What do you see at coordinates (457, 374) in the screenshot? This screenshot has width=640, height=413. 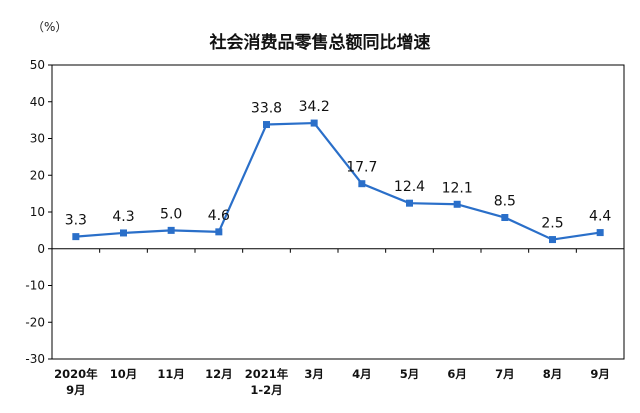 I see `x-tick-label: 6月` at bounding box center [457, 374].